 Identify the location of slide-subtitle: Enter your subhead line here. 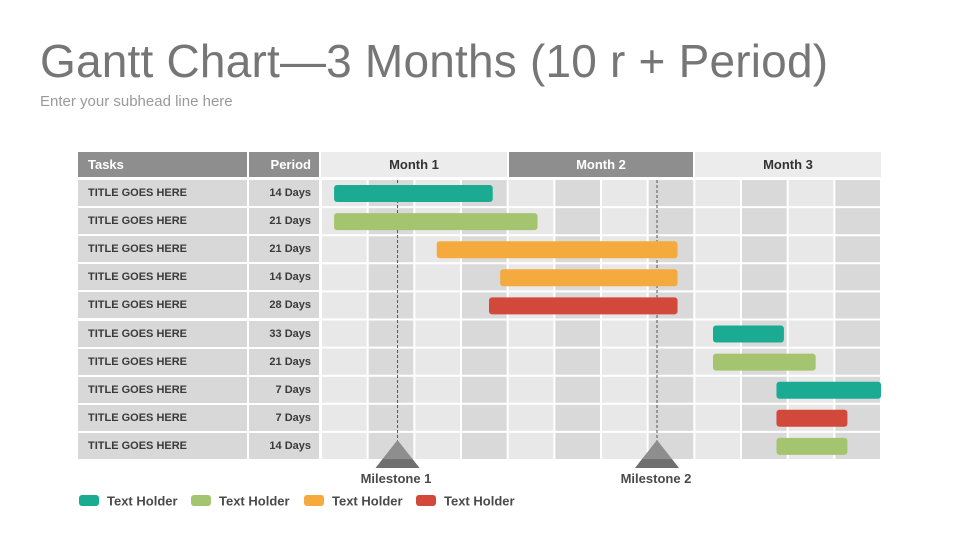
(136, 101).